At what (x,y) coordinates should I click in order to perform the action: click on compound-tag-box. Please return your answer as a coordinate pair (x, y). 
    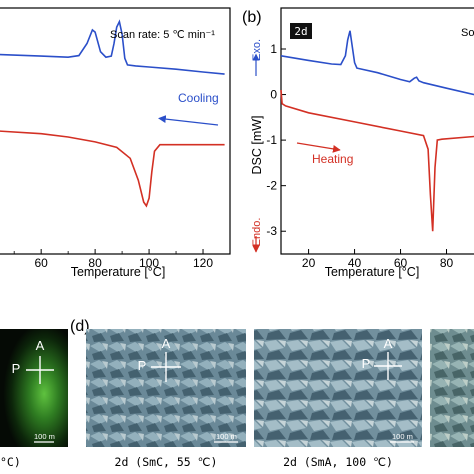
    Looking at the image, I should click on (301, 31).